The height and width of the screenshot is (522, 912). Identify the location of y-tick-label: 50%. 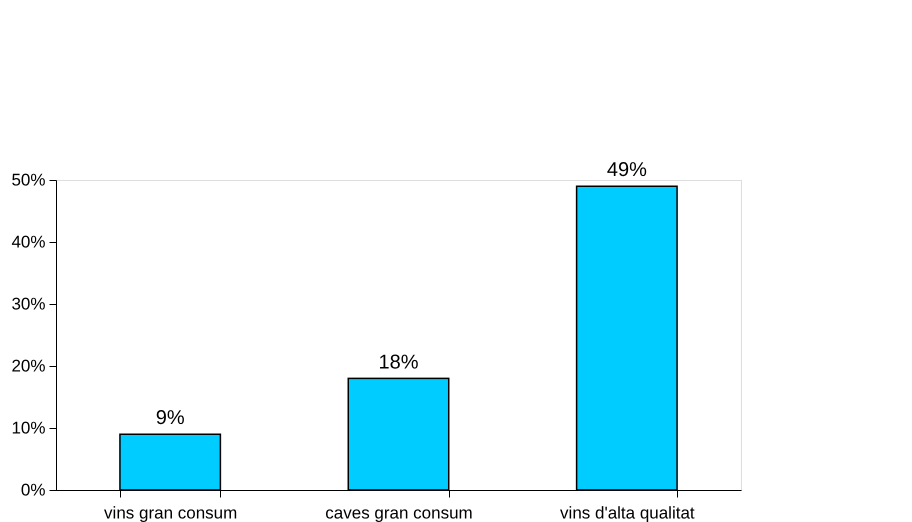
(28, 180).